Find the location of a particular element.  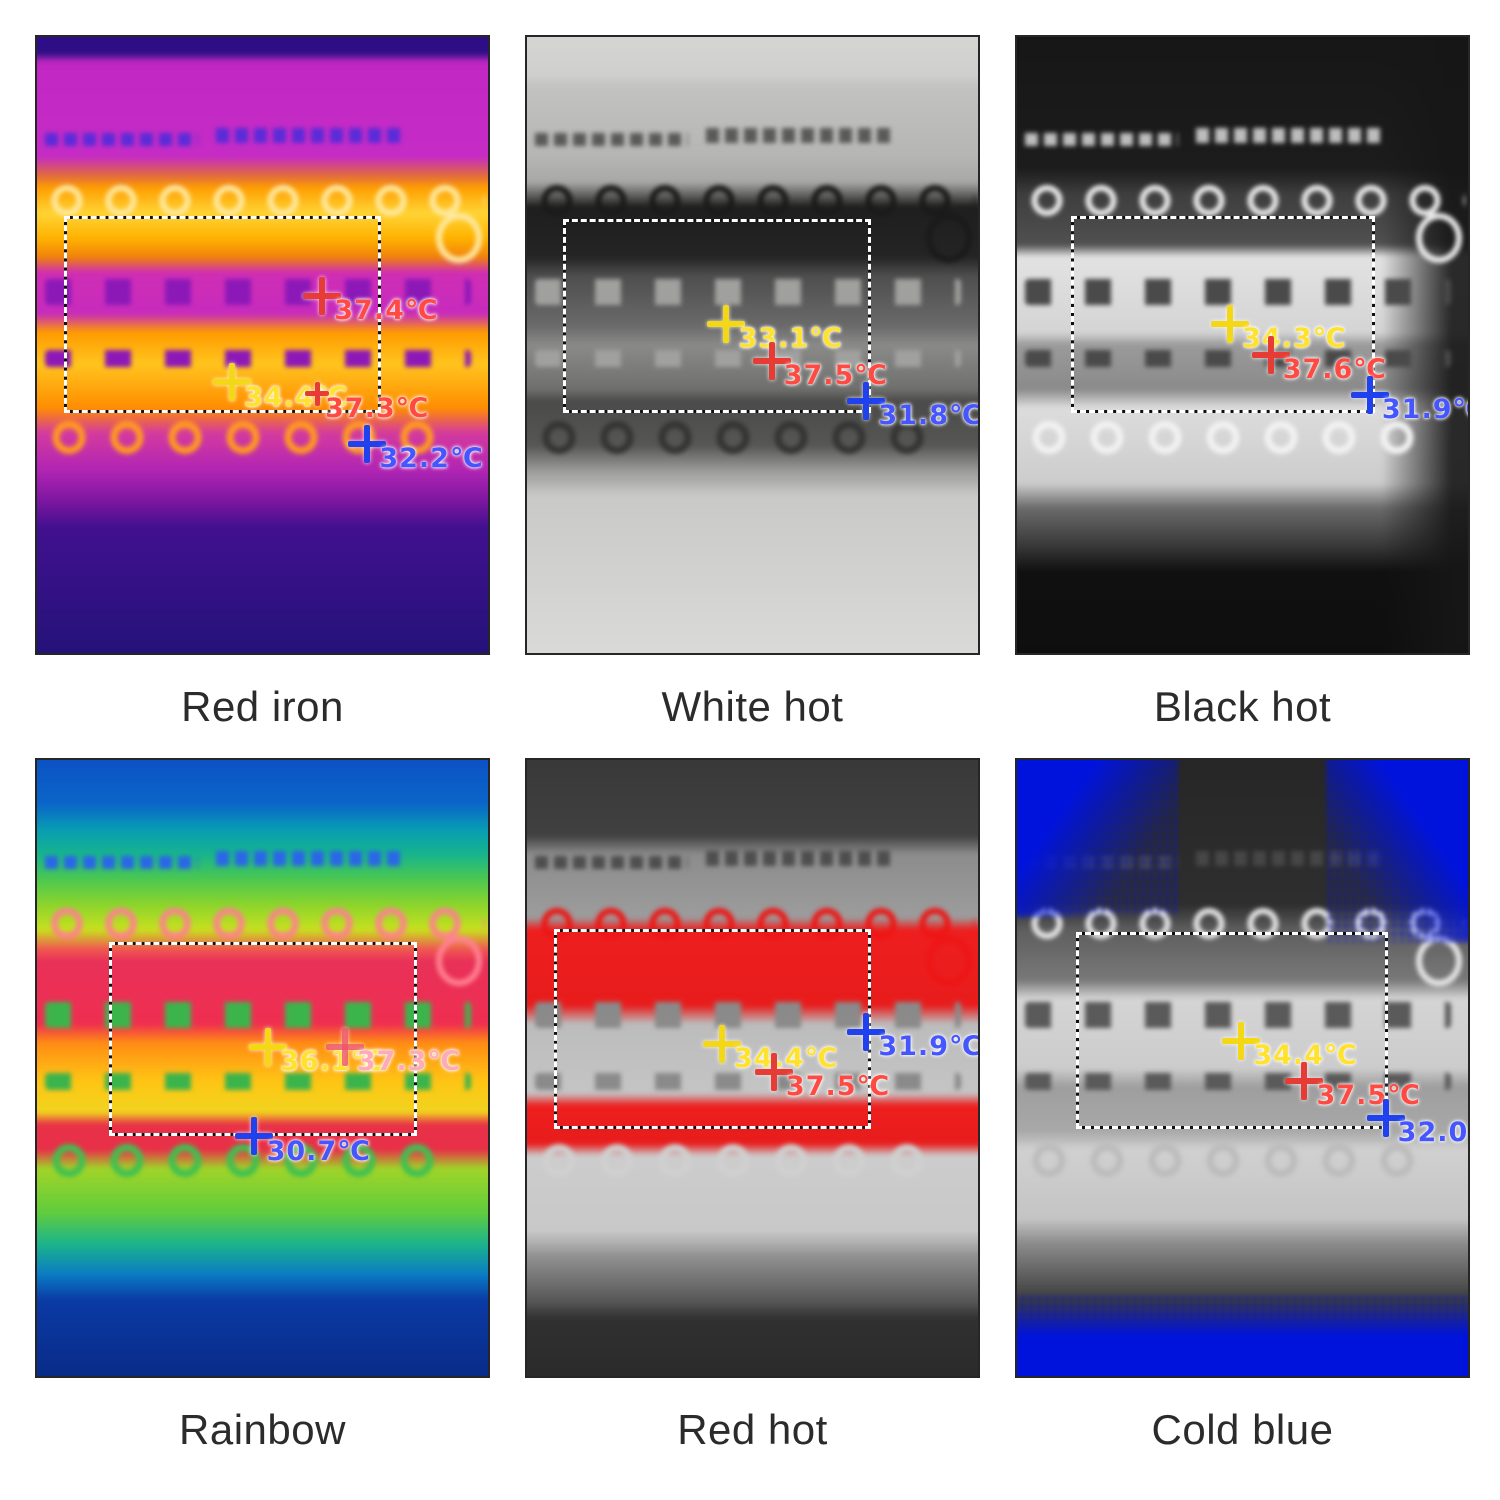

thermal-image-black-hot: 34.3℃ 37.6℃ 31.9℃ is located at coordinates (1242, 345).